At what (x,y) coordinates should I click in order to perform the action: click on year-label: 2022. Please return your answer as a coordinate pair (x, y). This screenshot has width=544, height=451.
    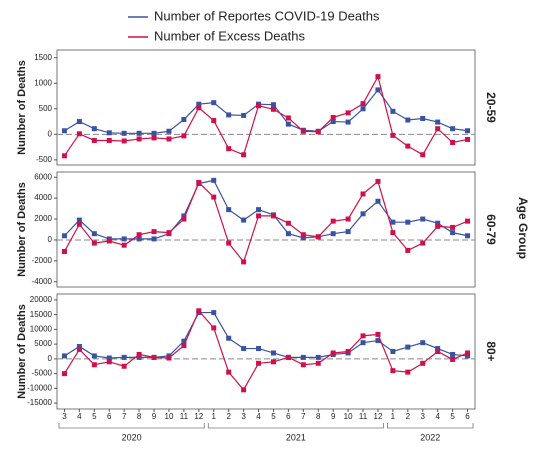
    Looking at the image, I should click on (430, 437).